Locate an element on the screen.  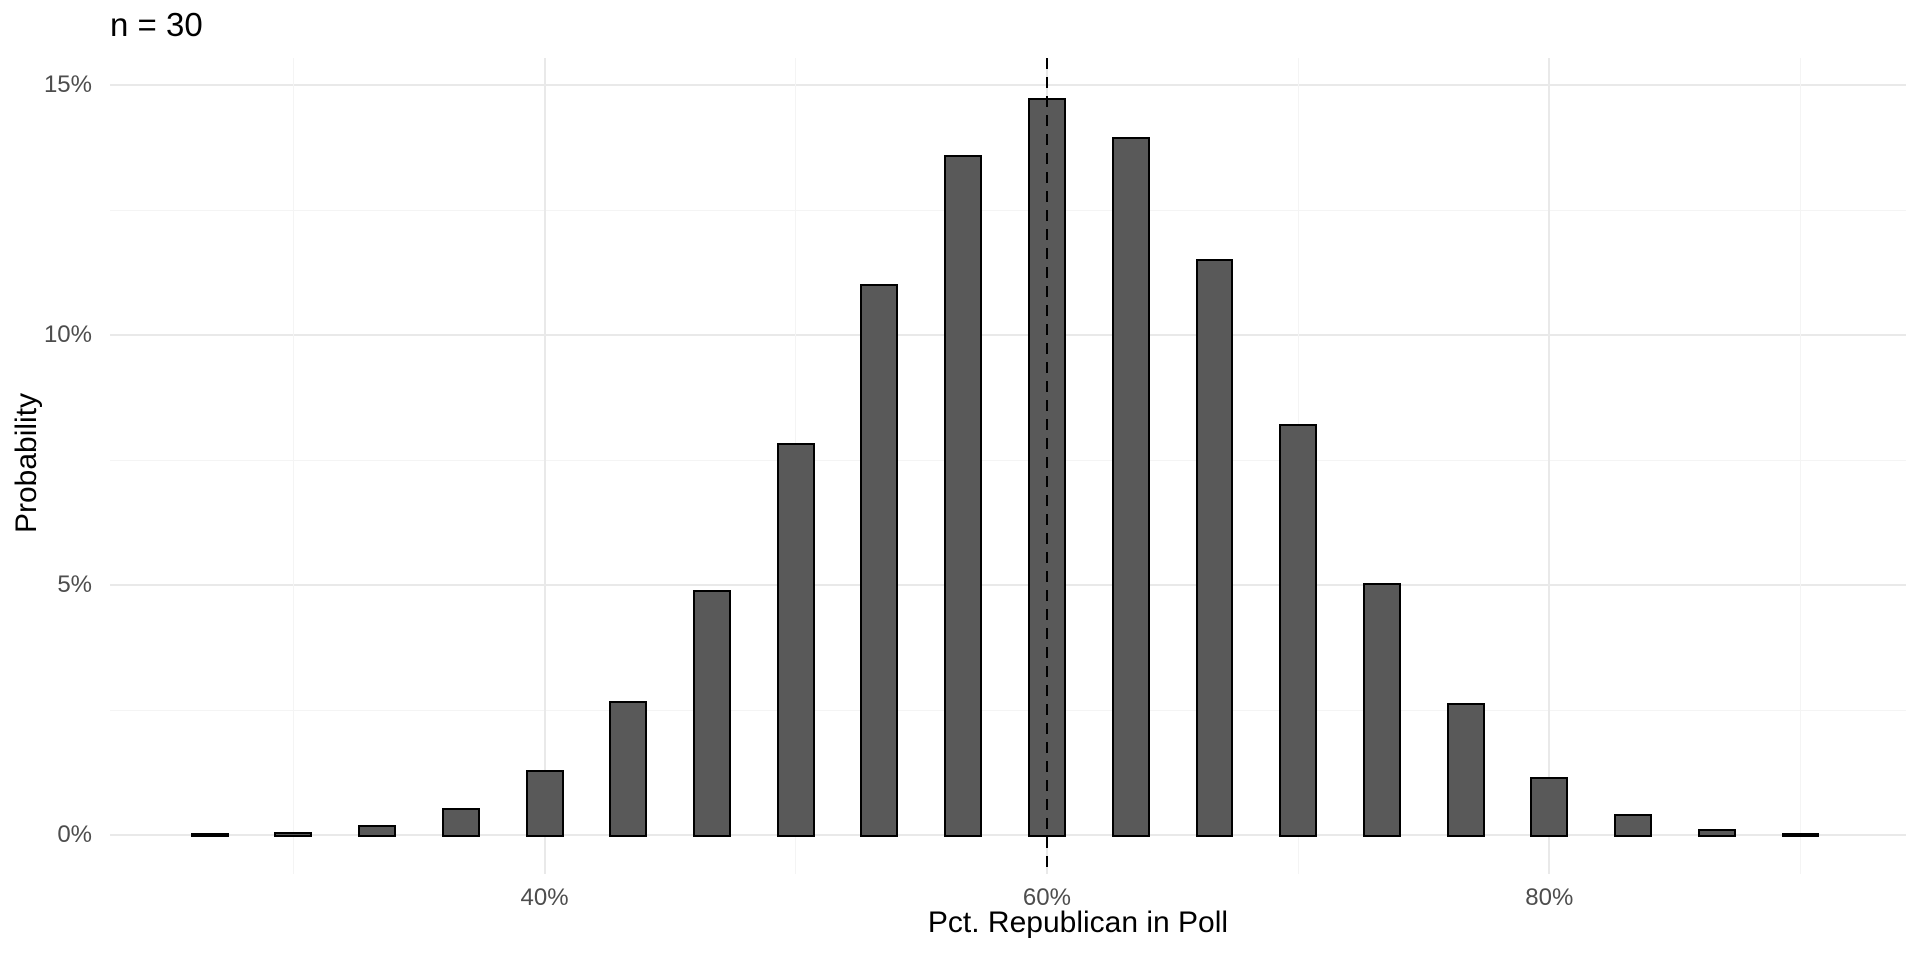
y-tick-label: 10% is located at coordinates (67, 334).